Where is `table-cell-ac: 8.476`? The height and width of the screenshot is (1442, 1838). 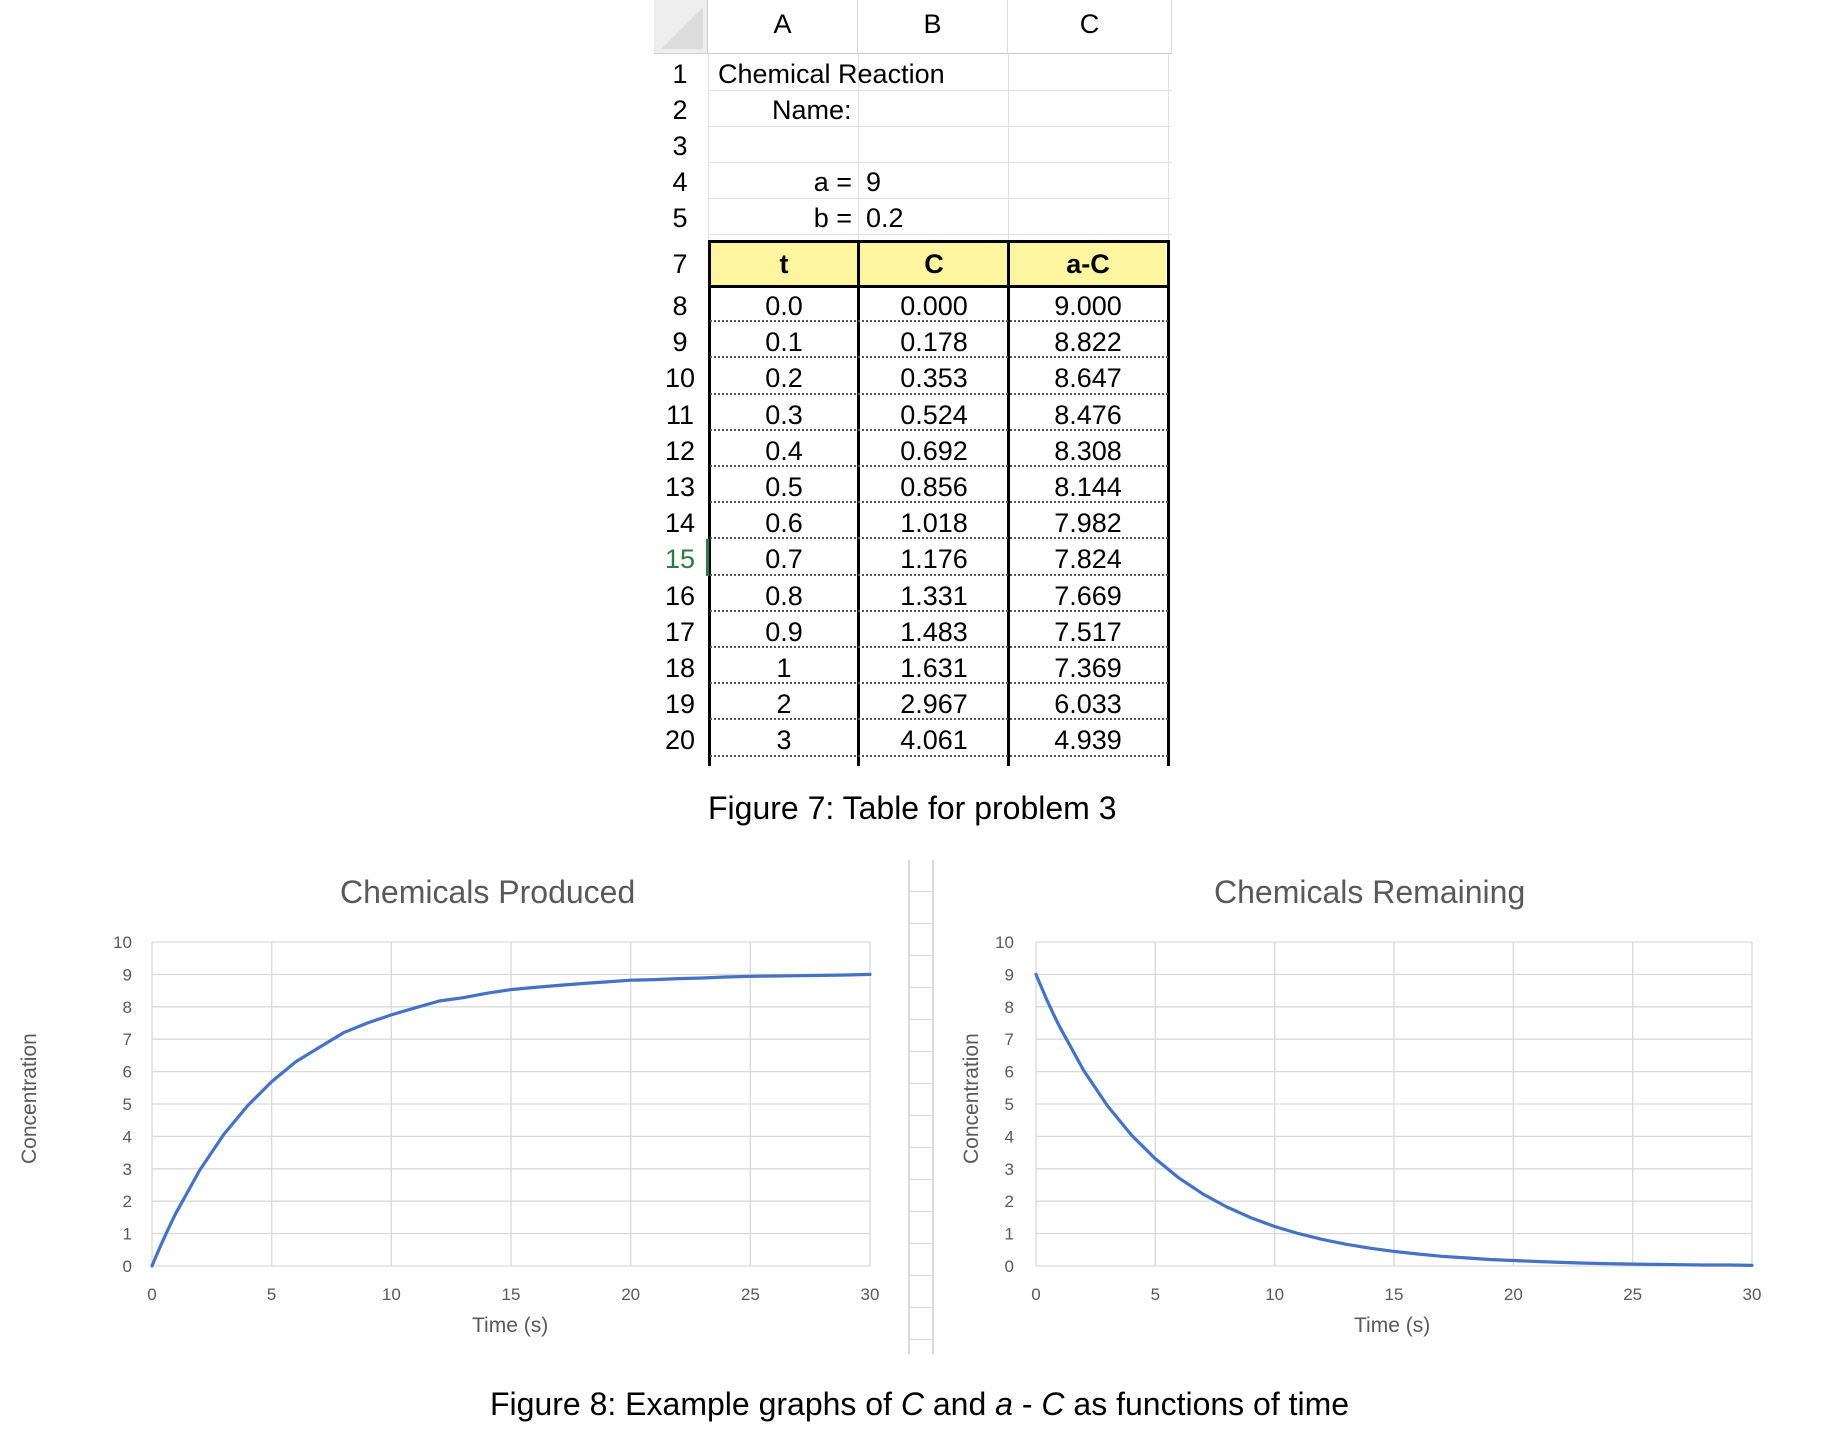
table-cell-ac: 8.476 is located at coordinates (1088, 414).